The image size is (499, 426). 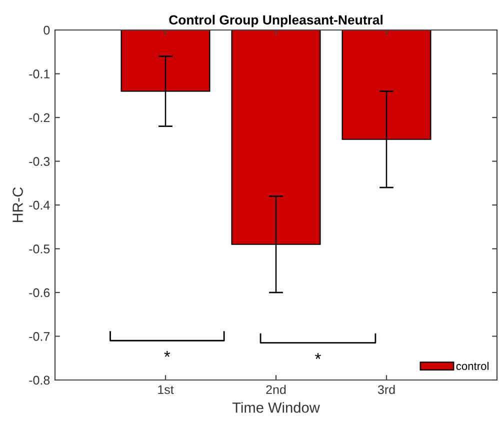 I want to click on legend-label: control, so click(x=472, y=366).